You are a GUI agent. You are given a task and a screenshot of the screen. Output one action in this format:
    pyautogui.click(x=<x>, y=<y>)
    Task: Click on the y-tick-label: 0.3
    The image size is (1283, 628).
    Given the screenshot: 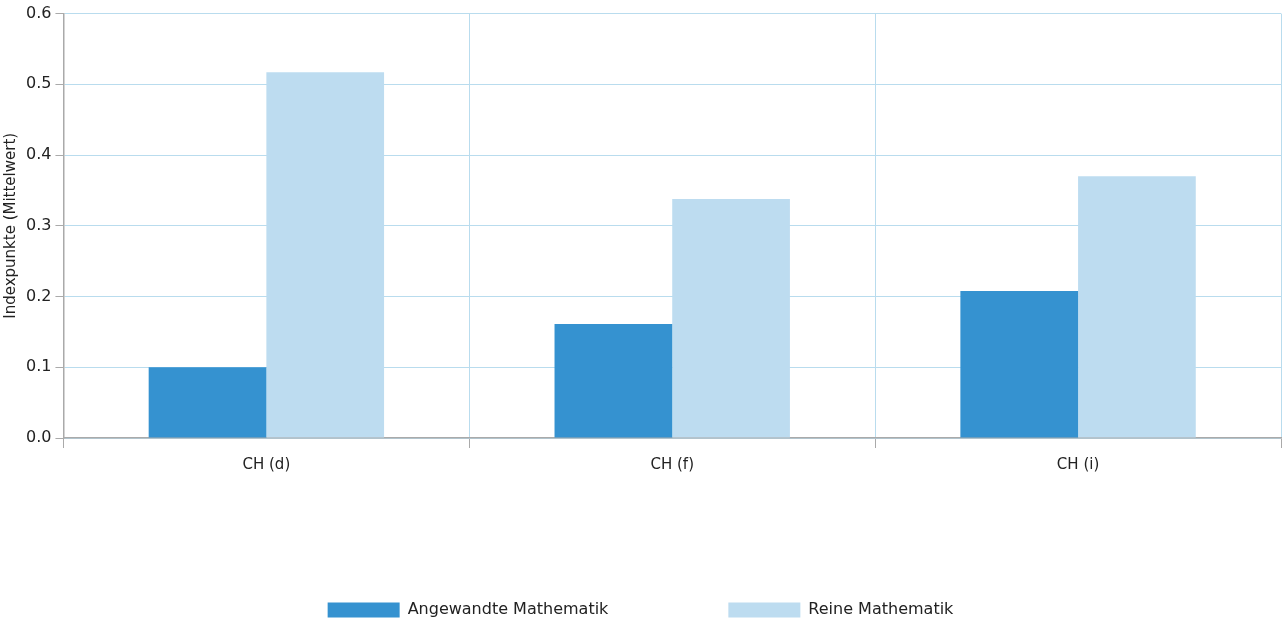 What is the action you would take?
    pyautogui.click(x=38, y=224)
    